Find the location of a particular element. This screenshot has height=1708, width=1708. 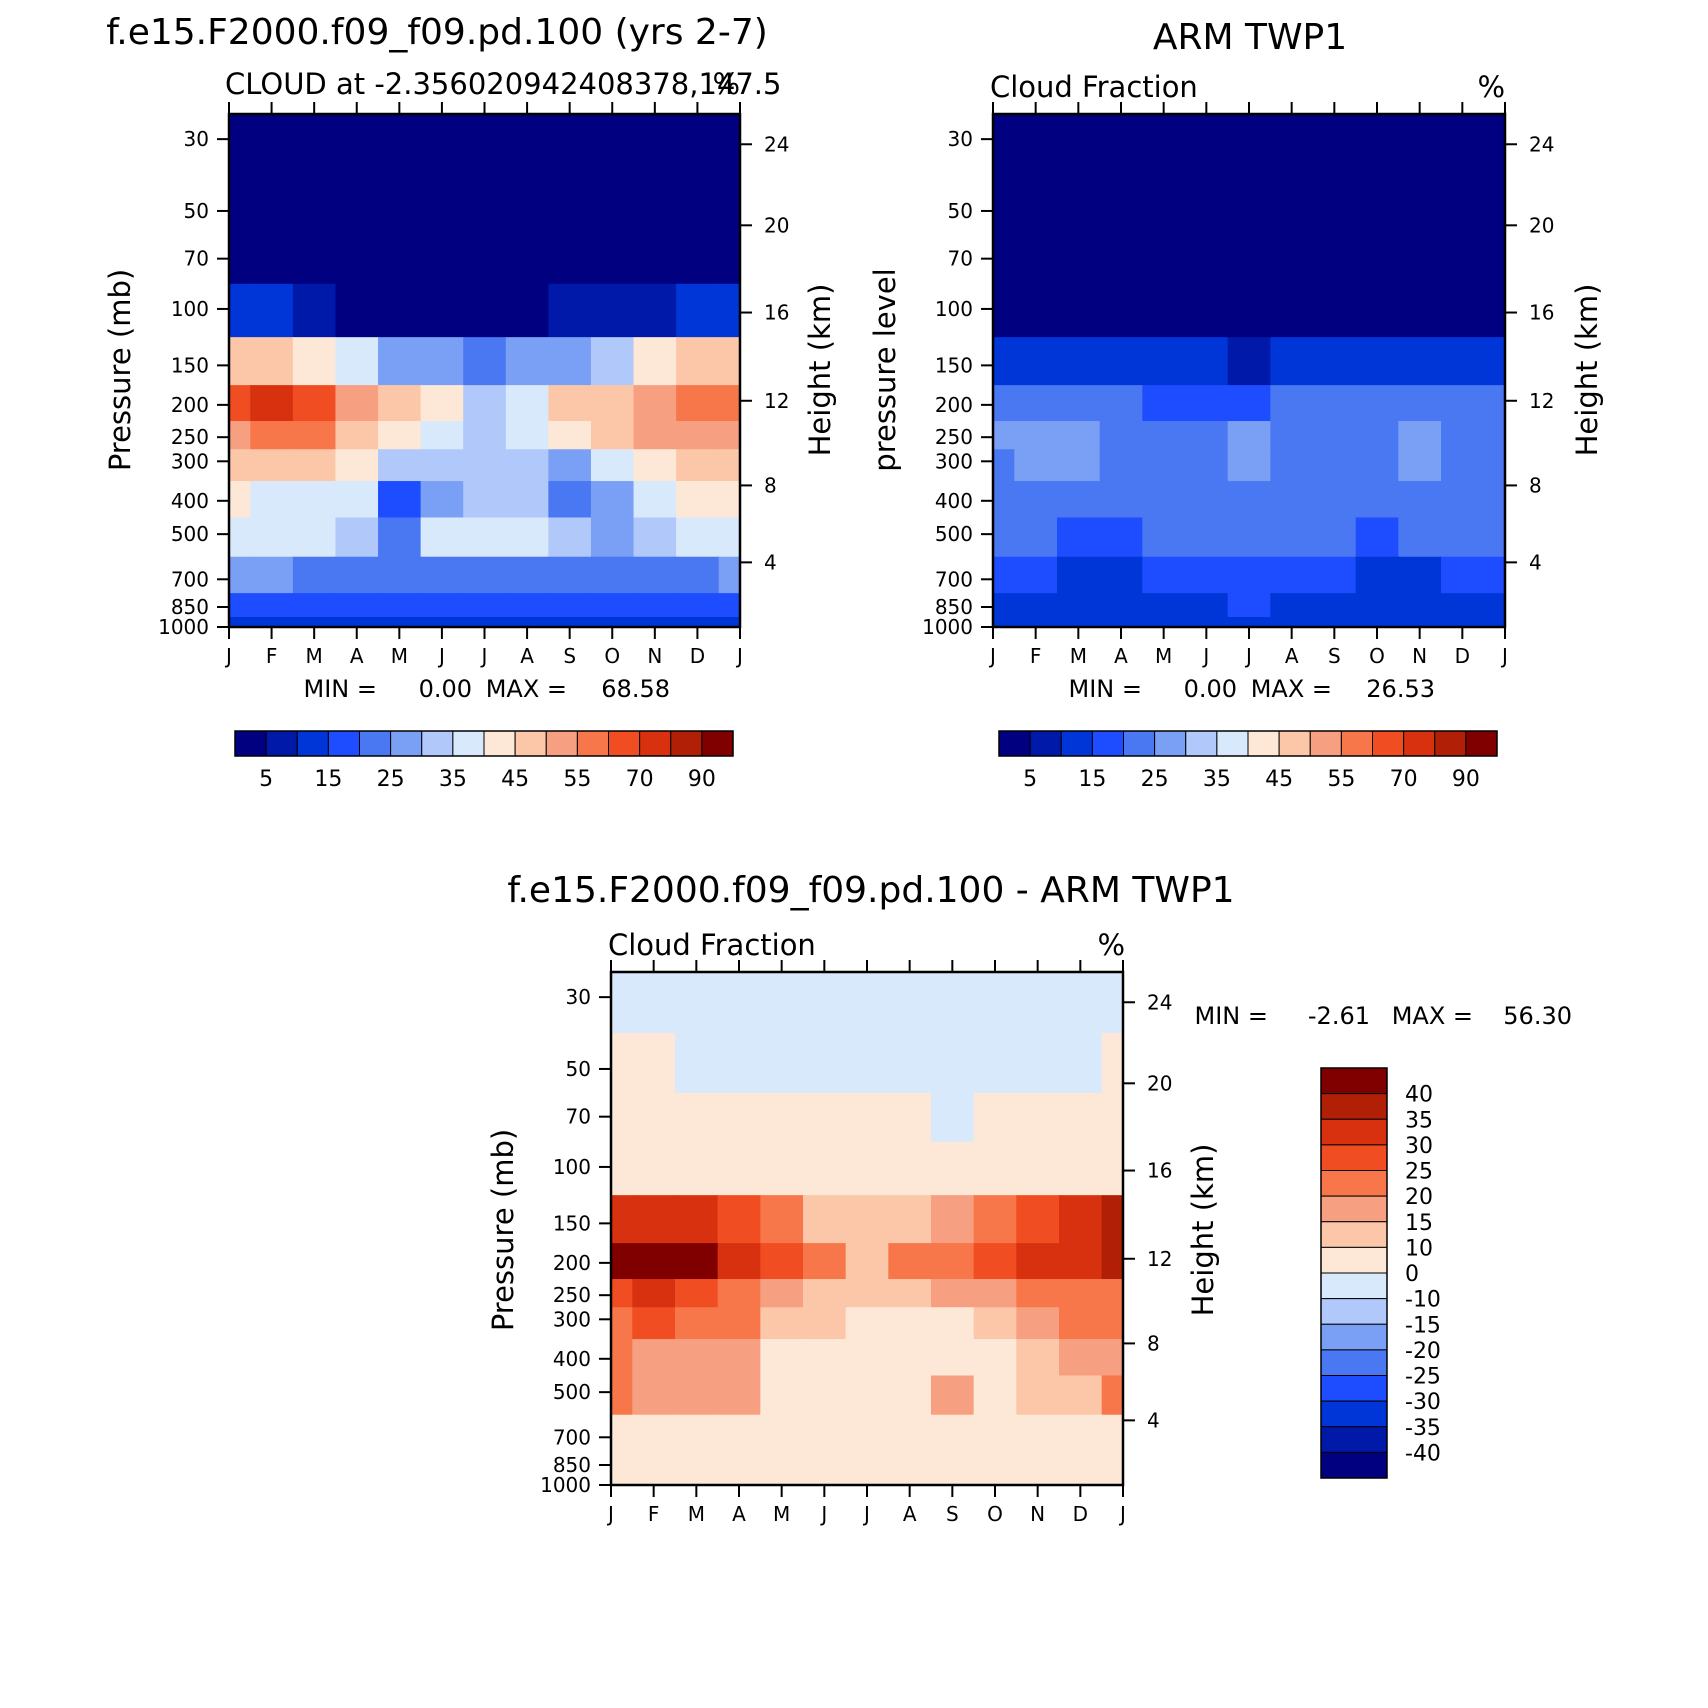

model-max-value: 68.58 is located at coordinates (635, 689).